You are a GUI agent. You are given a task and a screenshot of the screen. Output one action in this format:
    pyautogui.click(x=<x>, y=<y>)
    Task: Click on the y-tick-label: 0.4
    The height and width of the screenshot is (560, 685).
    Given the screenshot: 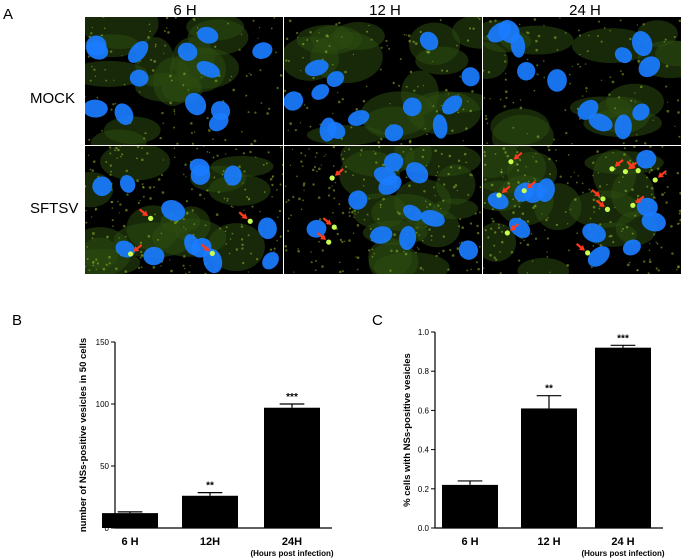 What is the action you would take?
    pyautogui.click(x=424, y=450)
    